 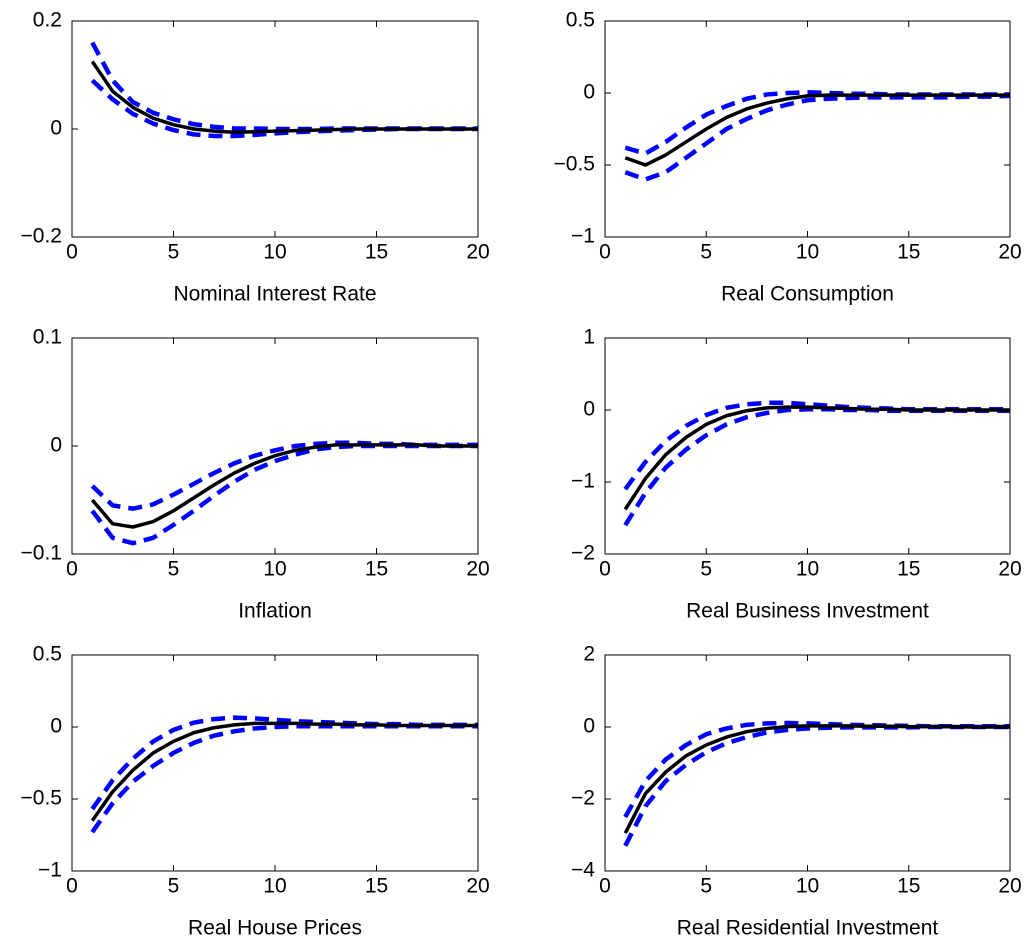 I want to click on y-tick-label: 0.1, so click(x=47, y=337).